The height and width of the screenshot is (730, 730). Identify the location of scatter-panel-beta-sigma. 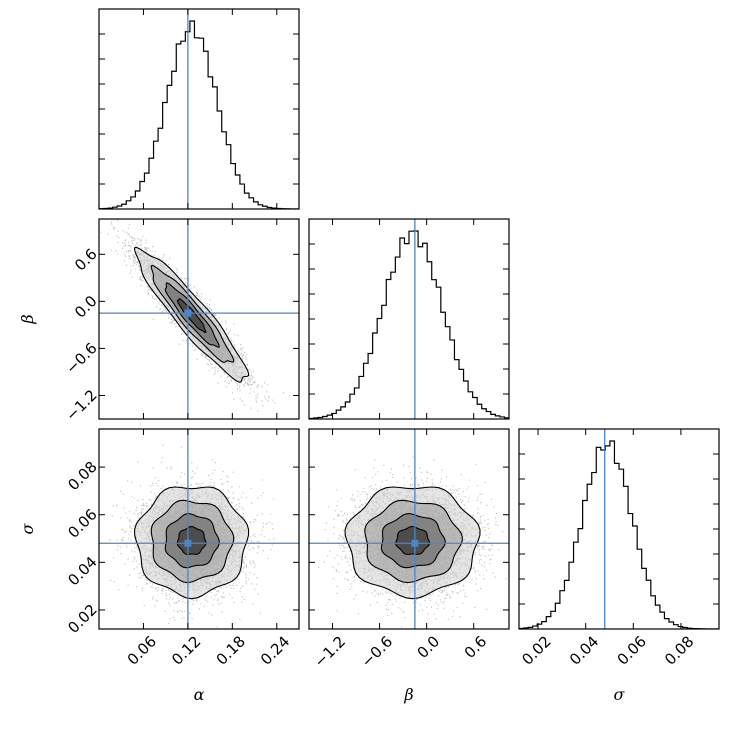
(408, 542).